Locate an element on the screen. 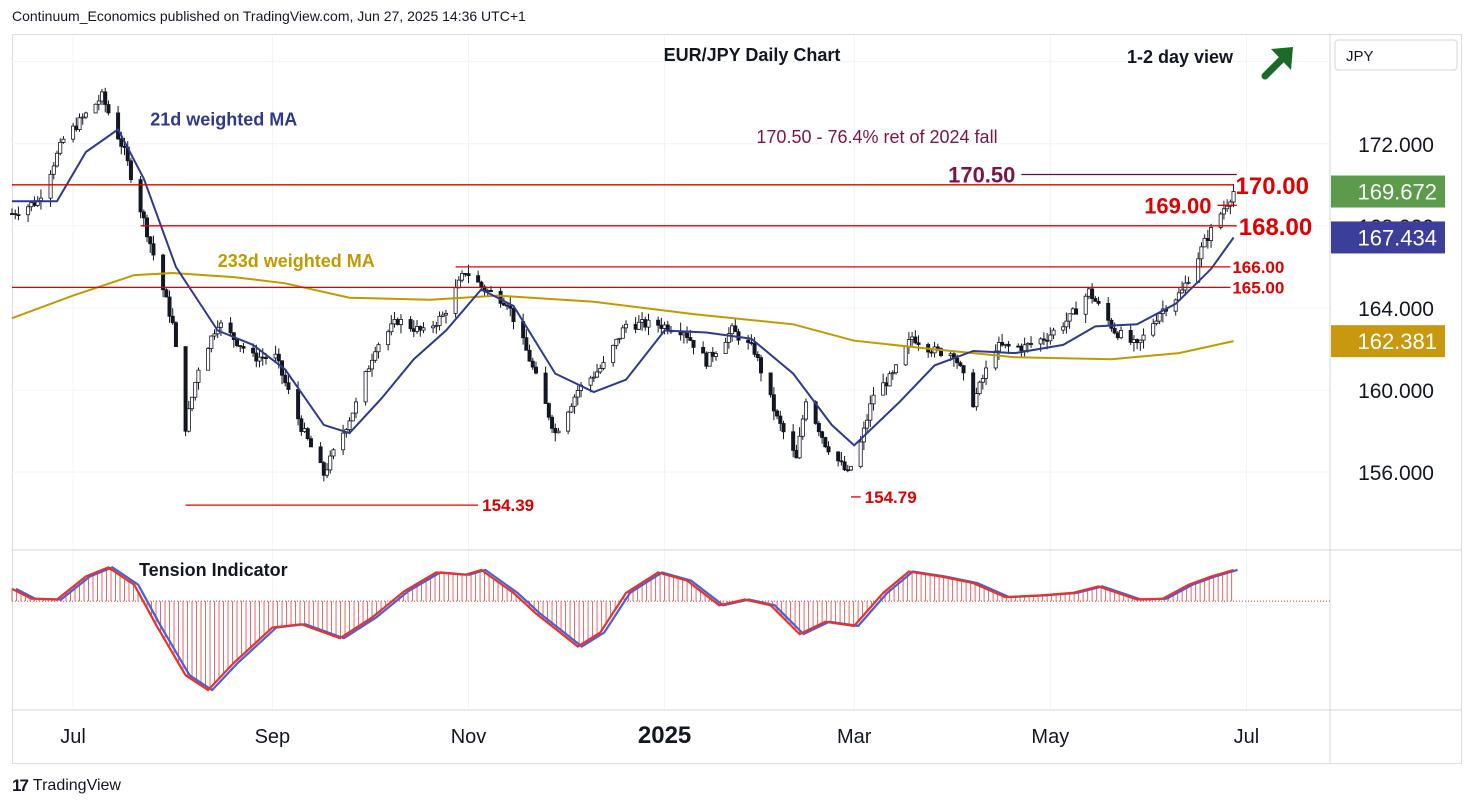 The width and height of the screenshot is (1474, 809). x-tick-label: May is located at coordinates (1050, 737).